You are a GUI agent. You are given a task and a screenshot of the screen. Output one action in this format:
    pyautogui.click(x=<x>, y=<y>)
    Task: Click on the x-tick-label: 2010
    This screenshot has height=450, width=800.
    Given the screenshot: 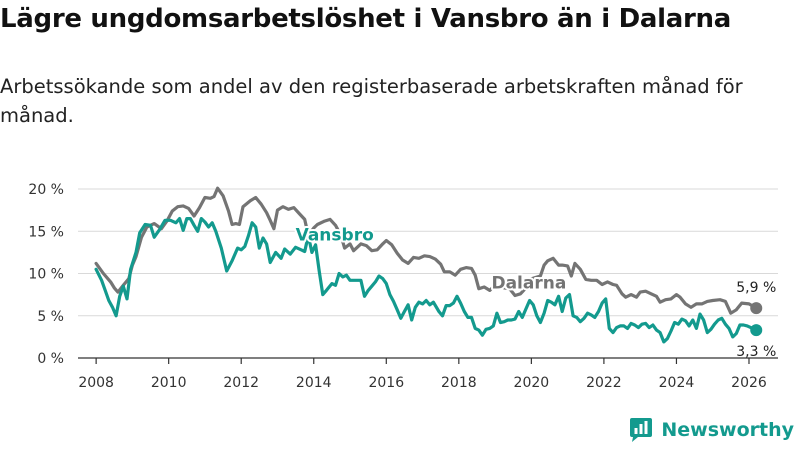 What is the action you would take?
    pyautogui.click(x=169, y=383)
    